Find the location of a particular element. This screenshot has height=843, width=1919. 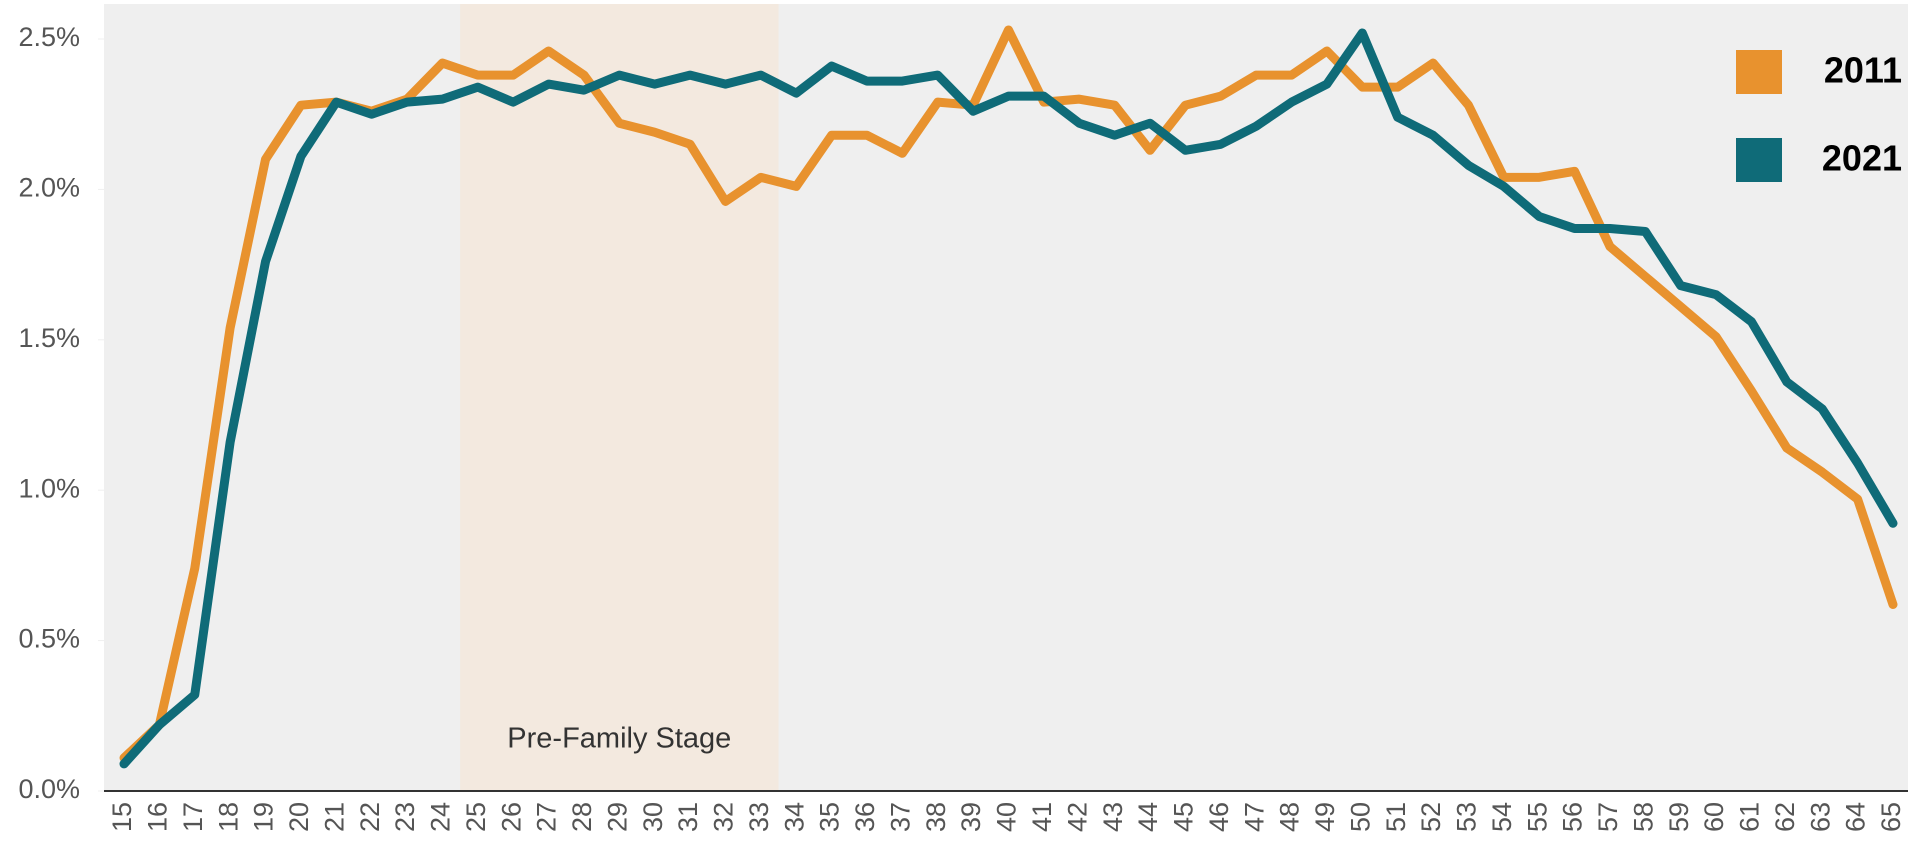

x-tick-label: 26 is located at coordinates (511, 817).